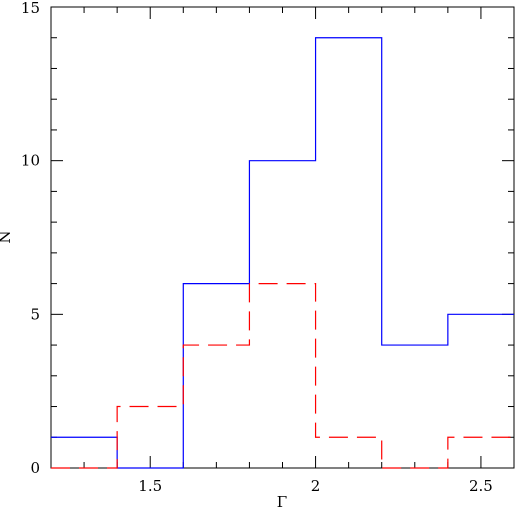  What do you see at coordinates (316, 486) in the screenshot?
I see `x-tick-label: 2` at bounding box center [316, 486].